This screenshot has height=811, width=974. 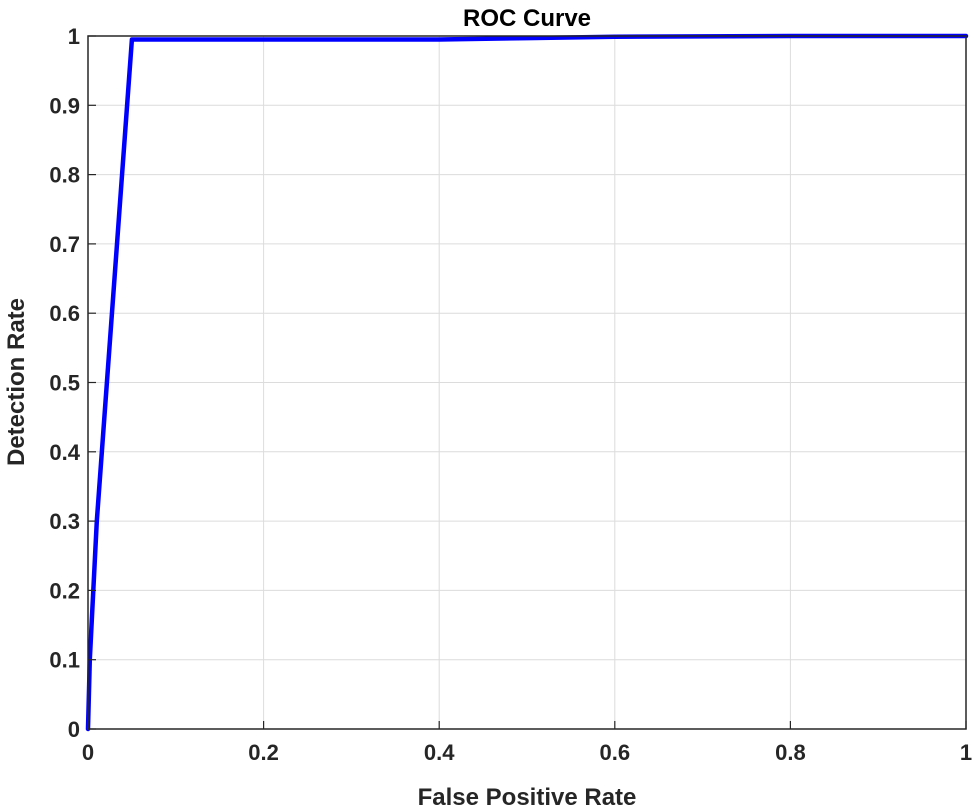 What do you see at coordinates (64, 244) in the screenshot?
I see `y-tick-label: 0.7` at bounding box center [64, 244].